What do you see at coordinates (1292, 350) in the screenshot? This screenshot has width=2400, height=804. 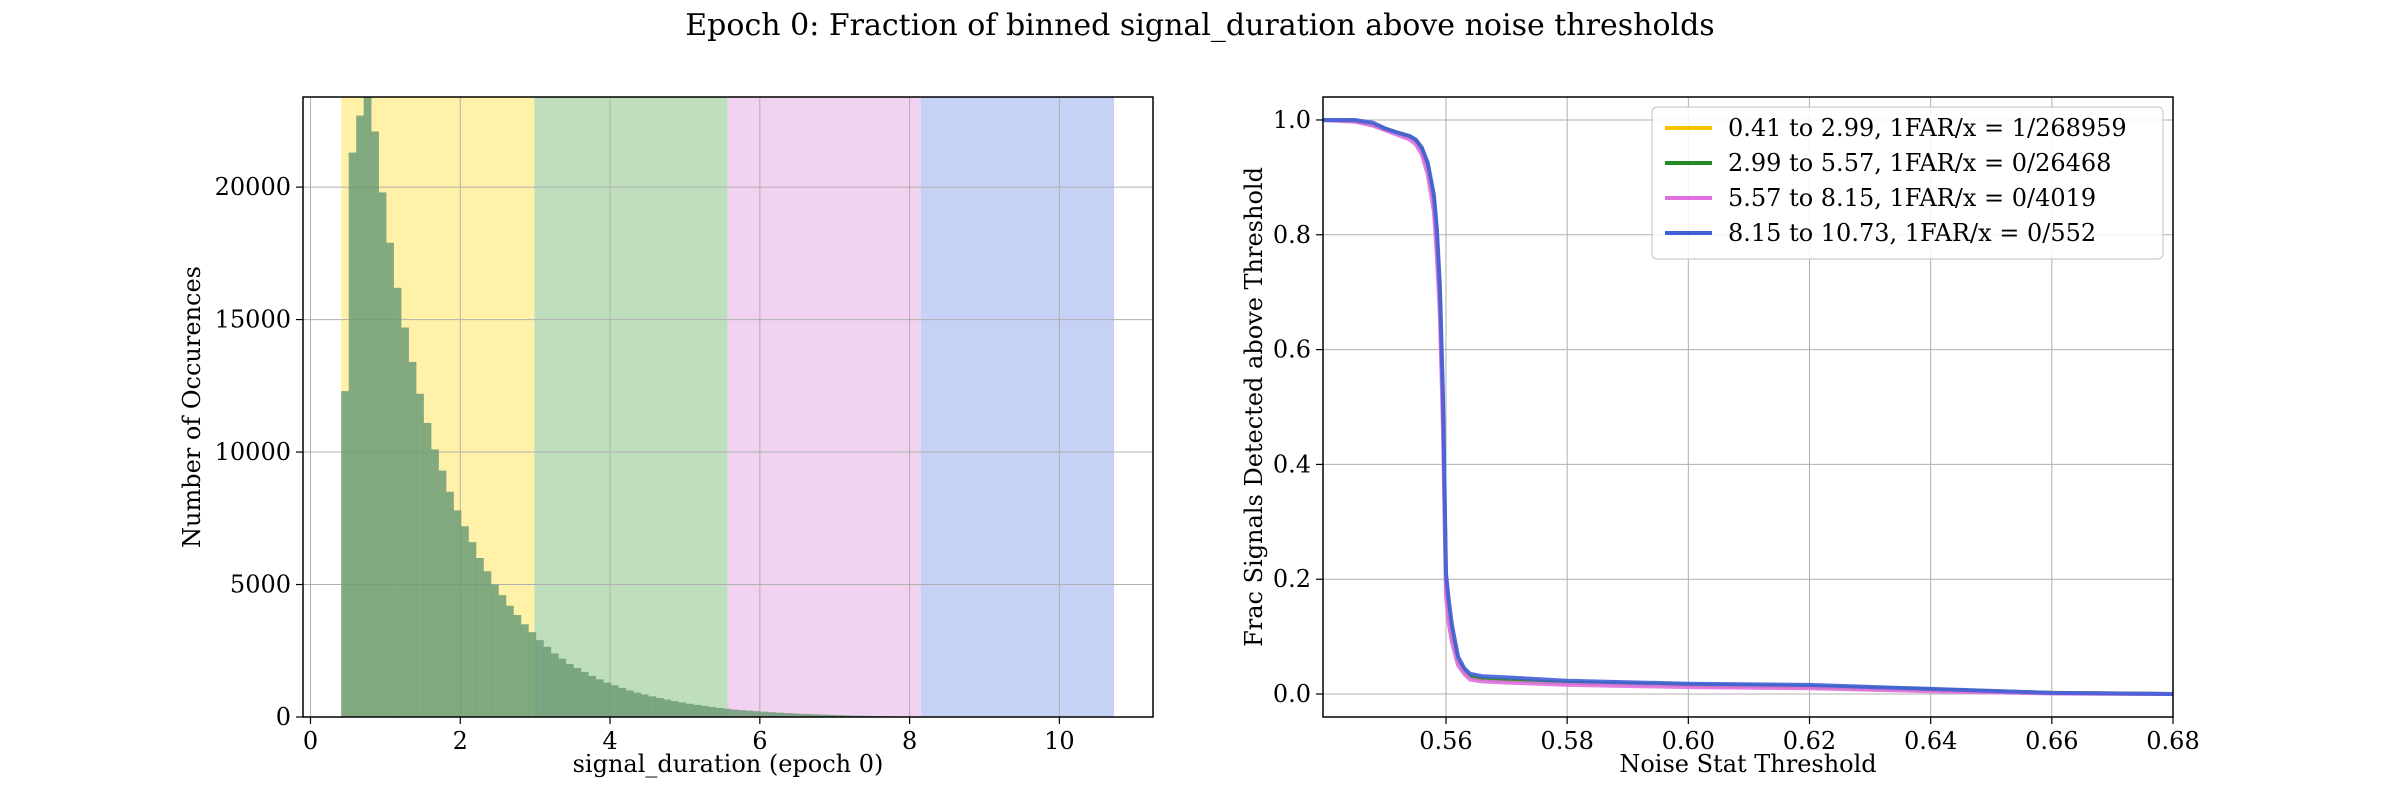 I see `y-tick-label: 0.6` at bounding box center [1292, 350].